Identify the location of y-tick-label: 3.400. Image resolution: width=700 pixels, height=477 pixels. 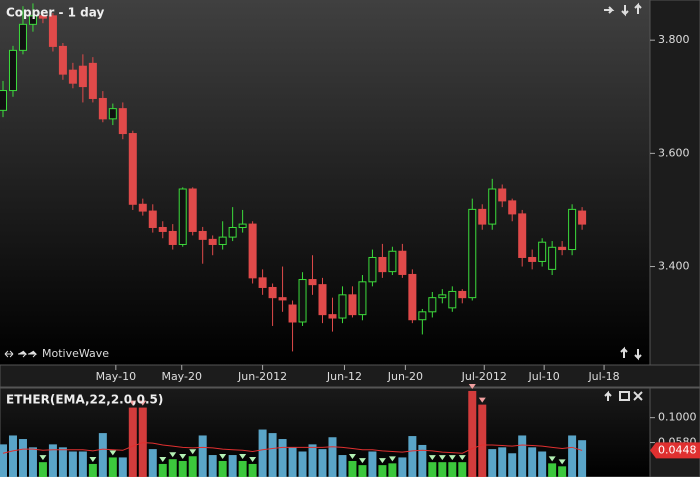
(674, 266).